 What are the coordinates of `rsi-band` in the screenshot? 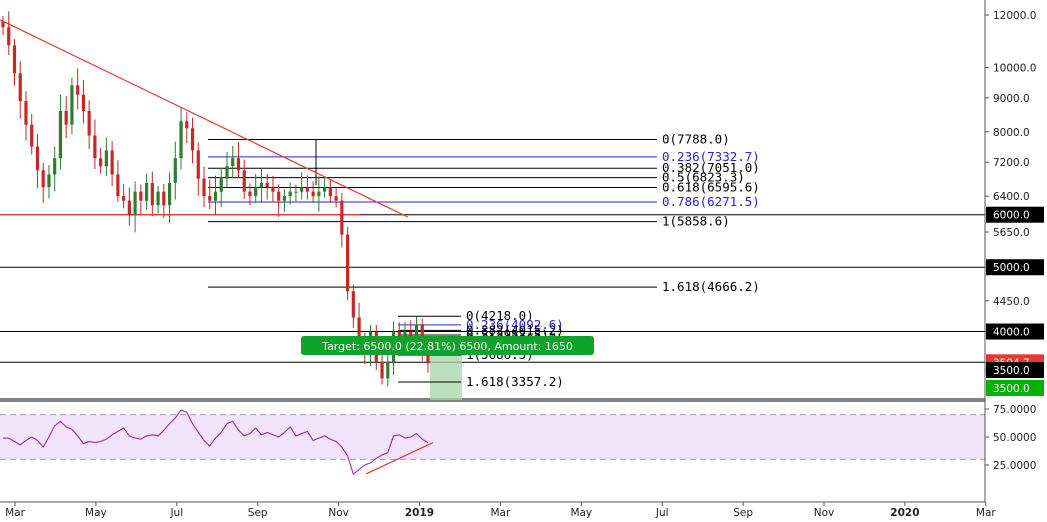 It's located at (492, 437).